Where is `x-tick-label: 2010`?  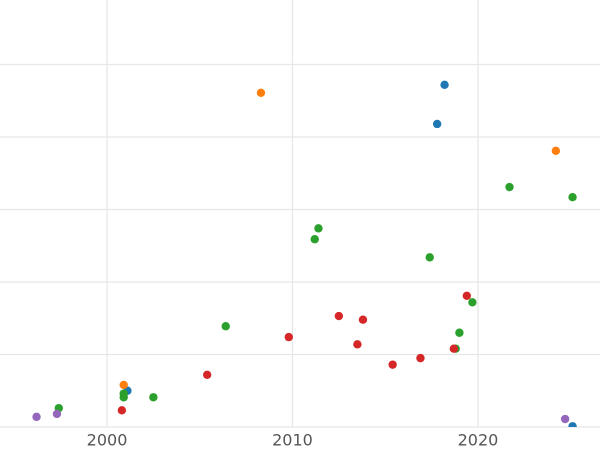 x-tick-label: 2010 is located at coordinates (292, 440).